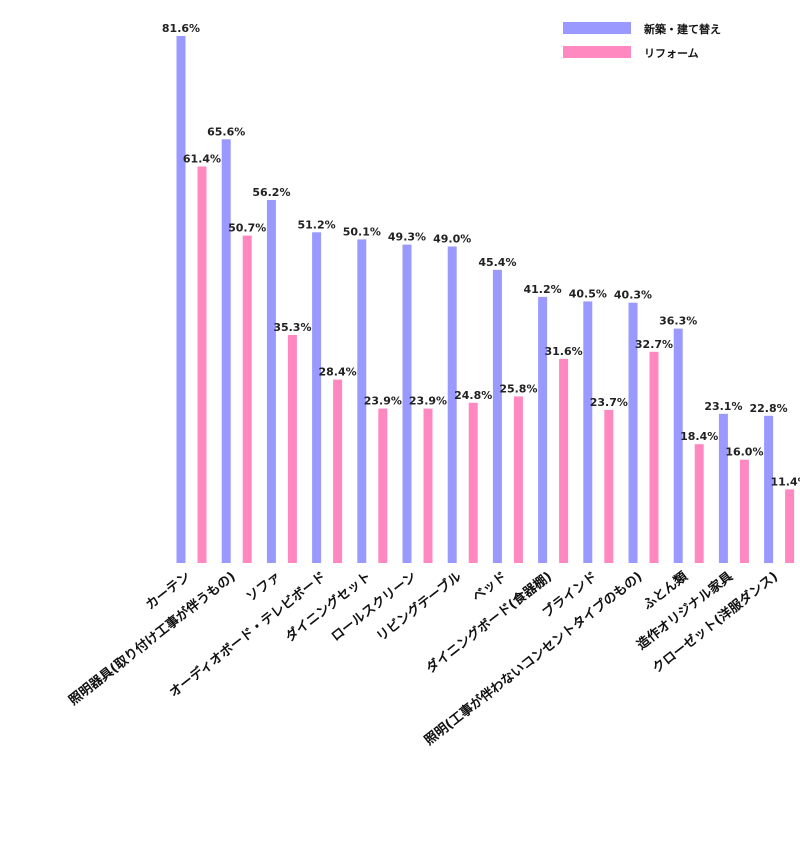  Describe the element at coordinates (452, 239) in the screenshot. I see `value-label-s0-c6: 49.0%` at that location.